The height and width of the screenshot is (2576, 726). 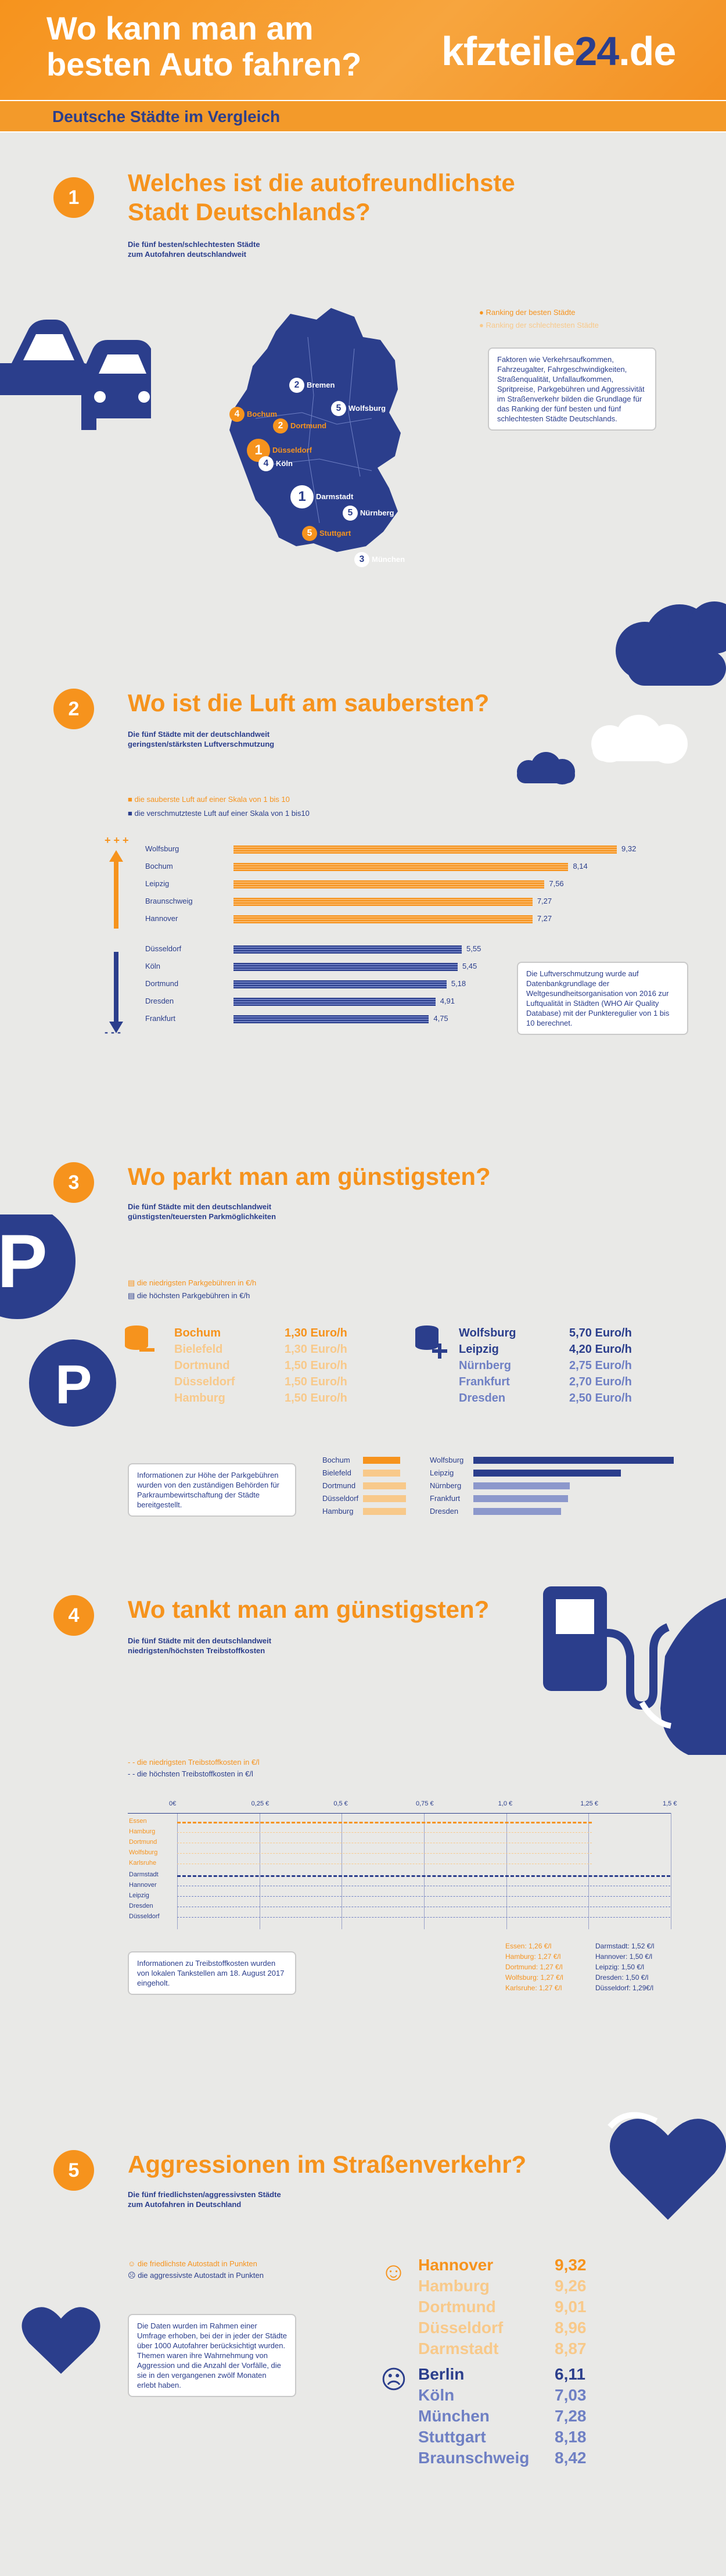 I want to click on expensive-parking-city: Wolfsburg, so click(x=487, y=1333).